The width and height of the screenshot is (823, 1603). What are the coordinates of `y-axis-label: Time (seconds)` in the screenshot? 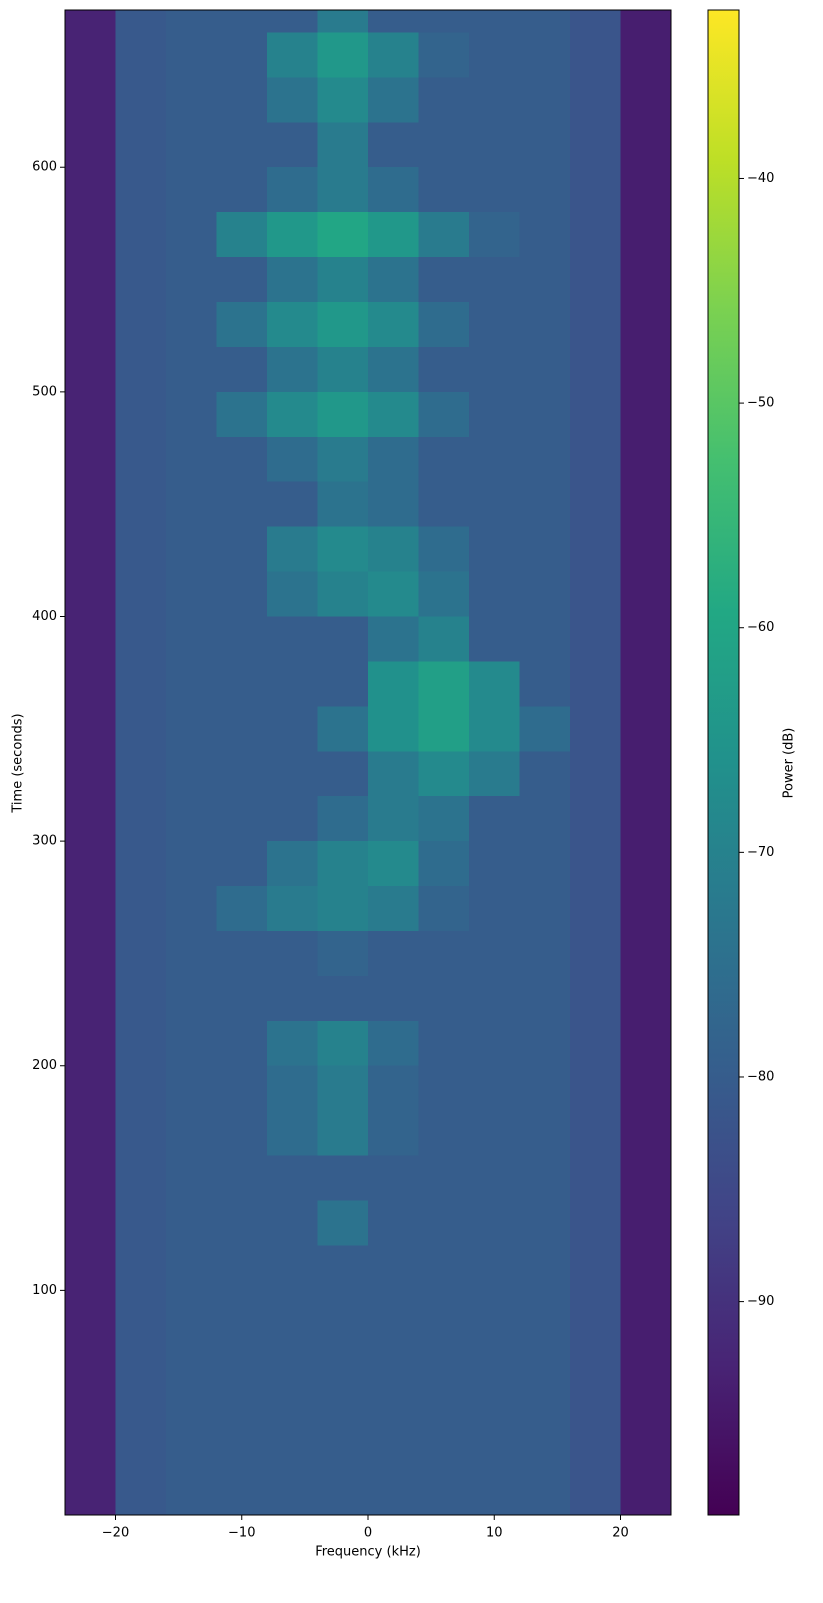 It's located at (18, 763).